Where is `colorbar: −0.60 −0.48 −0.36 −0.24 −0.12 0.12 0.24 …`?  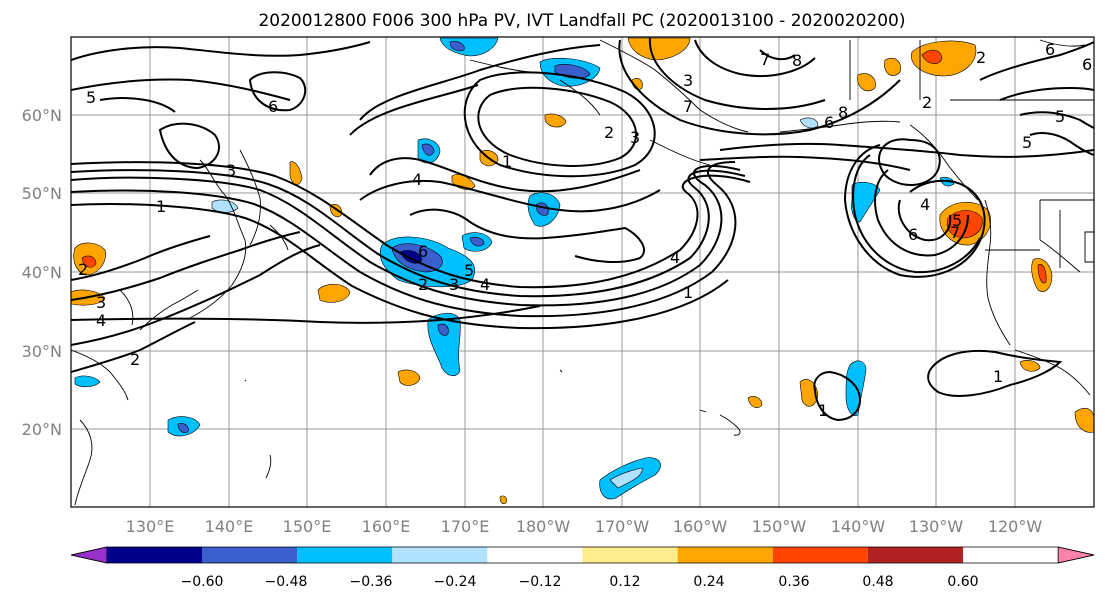 colorbar: −0.60 −0.48 −0.36 −0.24 −0.12 0.12 0.24 … is located at coordinates (582, 568).